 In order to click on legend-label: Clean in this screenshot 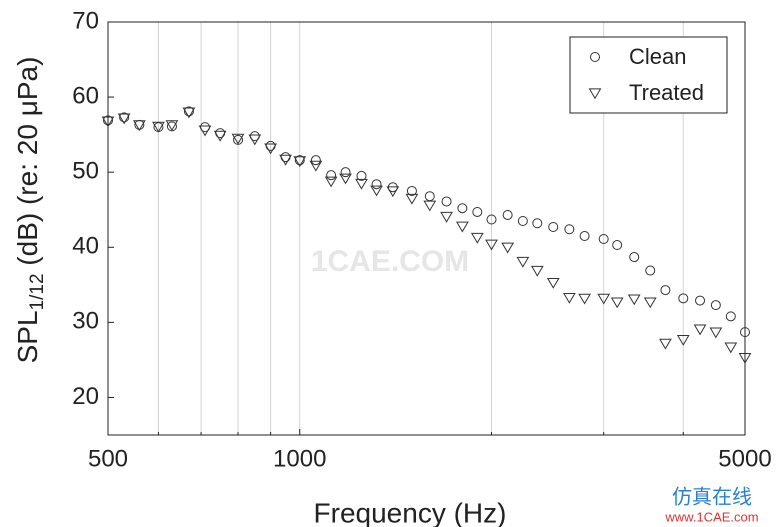, I will do `click(657, 56)`.